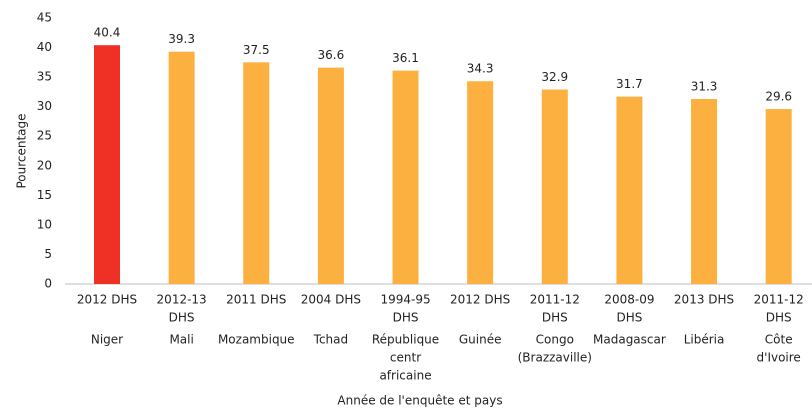  I want to click on x-tick-label: Madagascar, so click(629, 340).